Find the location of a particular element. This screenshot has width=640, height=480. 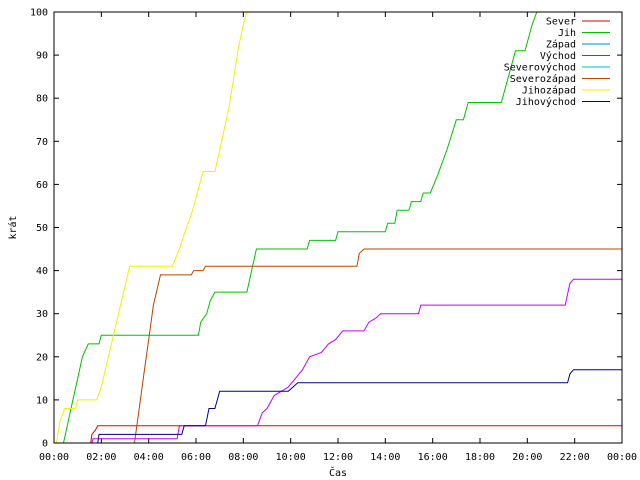

series-line-jihovýchod is located at coordinates (338, 406).